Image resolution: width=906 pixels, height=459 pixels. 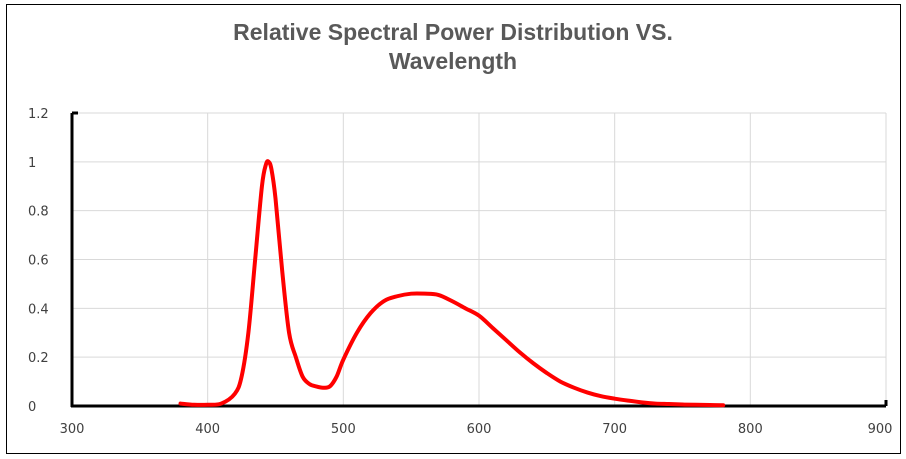 What do you see at coordinates (38, 114) in the screenshot?
I see `y-tick-label-6: 1.2` at bounding box center [38, 114].